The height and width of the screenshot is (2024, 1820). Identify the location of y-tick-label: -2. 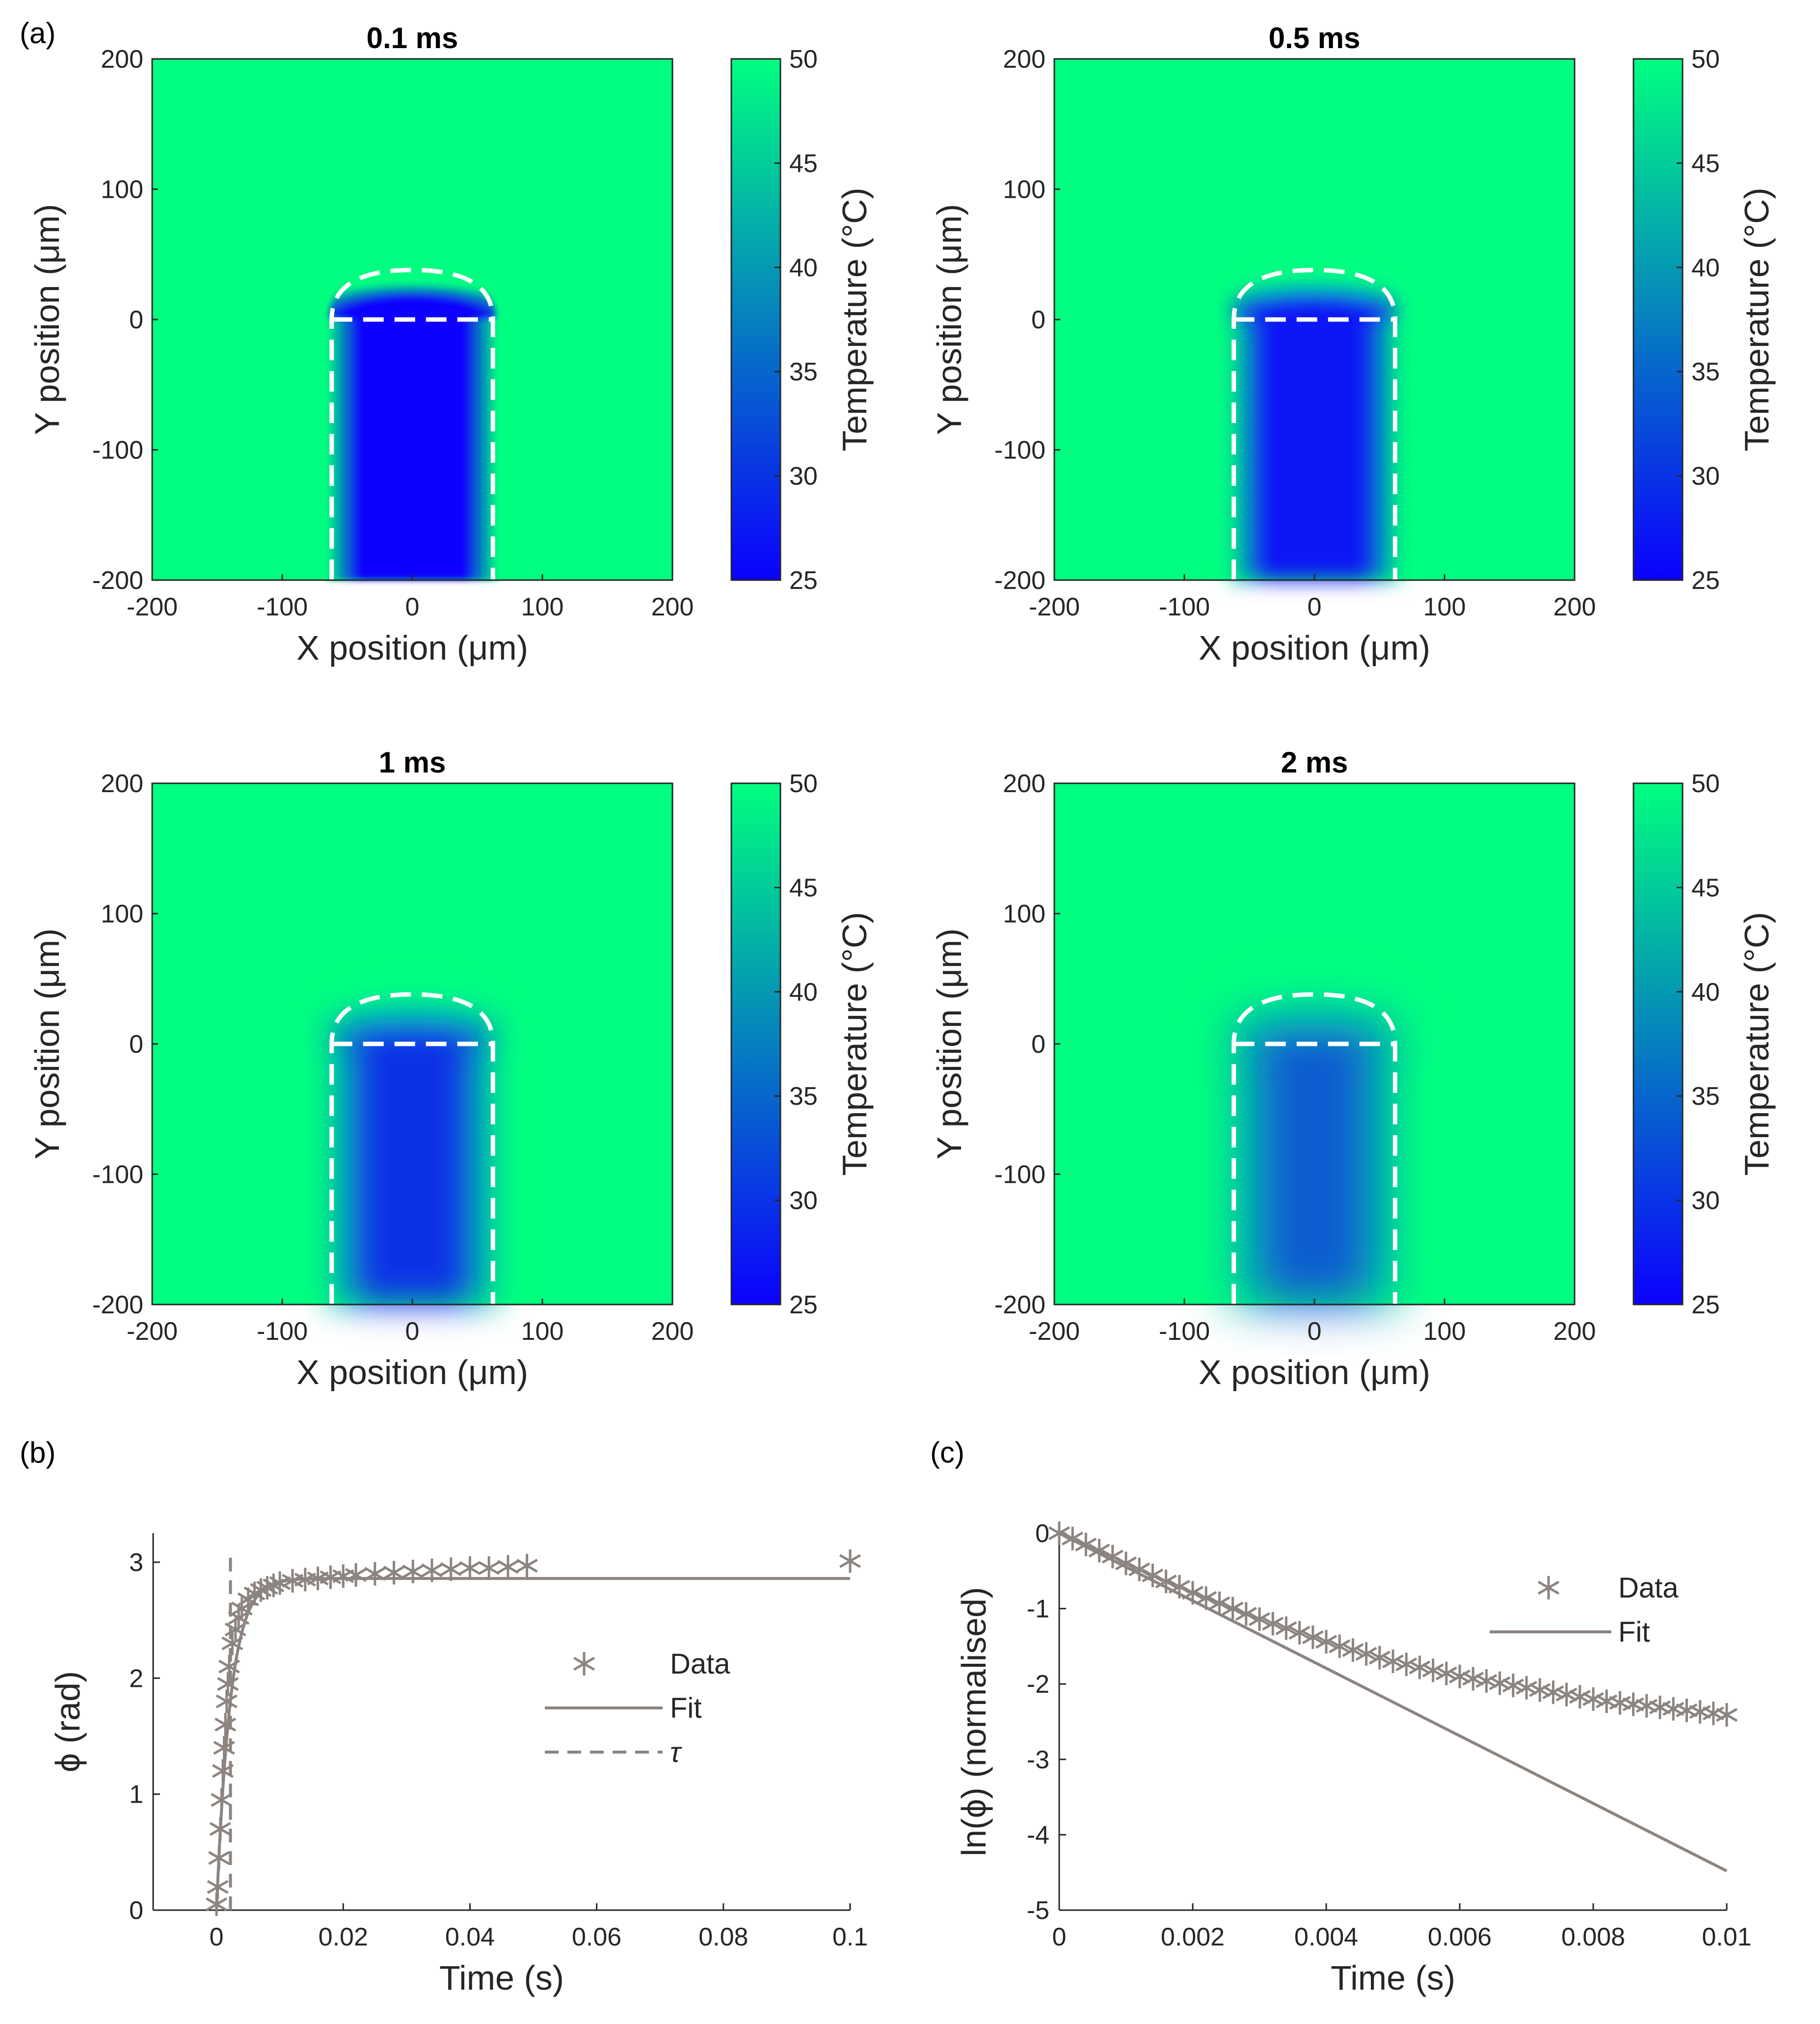
(1038, 1684).